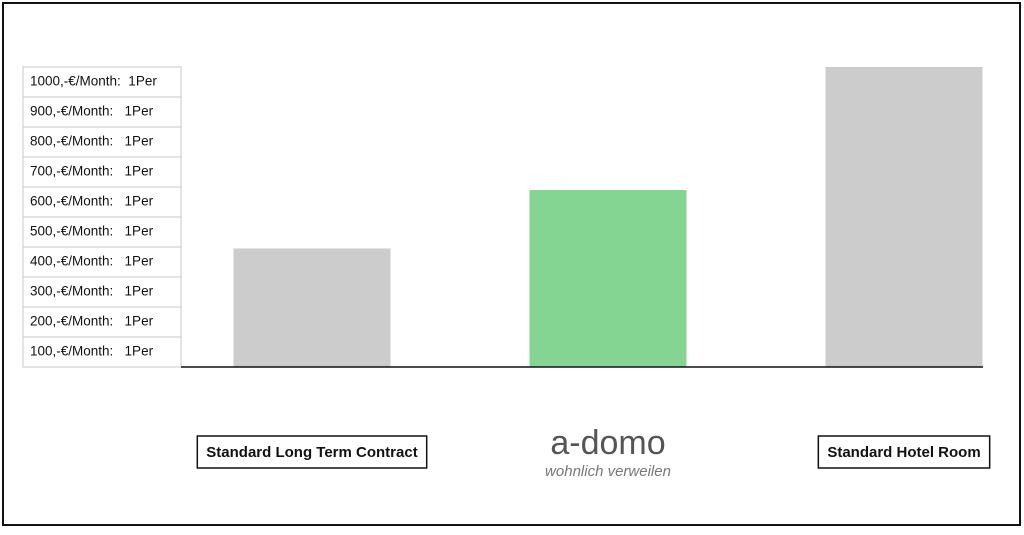 This screenshot has width=1024, height=535. What do you see at coordinates (92, 111) in the screenshot?
I see `y-tick-label: 900,-€/Month: 1Per` at bounding box center [92, 111].